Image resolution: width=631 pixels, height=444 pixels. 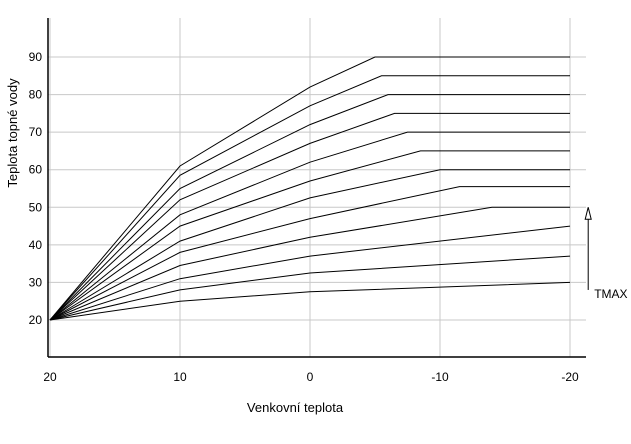 What do you see at coordinates (310, 377) in the screenshot?
I see `x-tick-label: 0` at bounding box center [310, 377].